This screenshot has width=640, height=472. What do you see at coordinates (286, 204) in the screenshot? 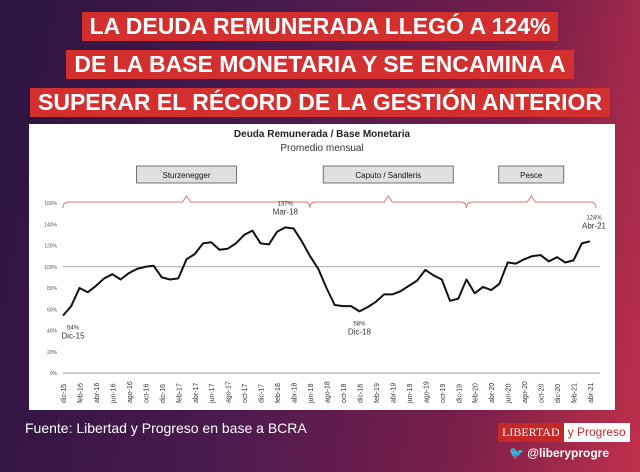
I see `annotation-value: 137%` at bounding box center [286, 204].